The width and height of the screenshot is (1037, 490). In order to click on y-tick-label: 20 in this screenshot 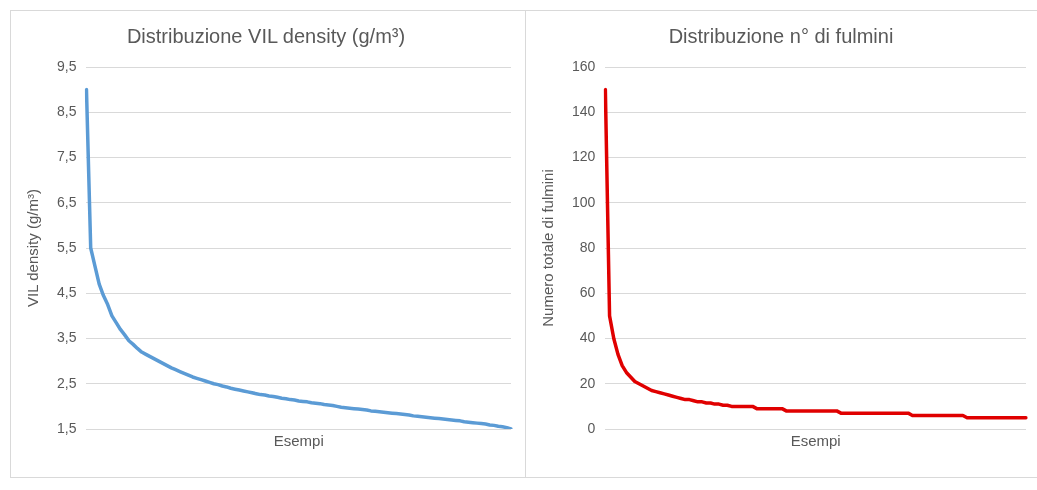, I will do `click(587, 382)`.